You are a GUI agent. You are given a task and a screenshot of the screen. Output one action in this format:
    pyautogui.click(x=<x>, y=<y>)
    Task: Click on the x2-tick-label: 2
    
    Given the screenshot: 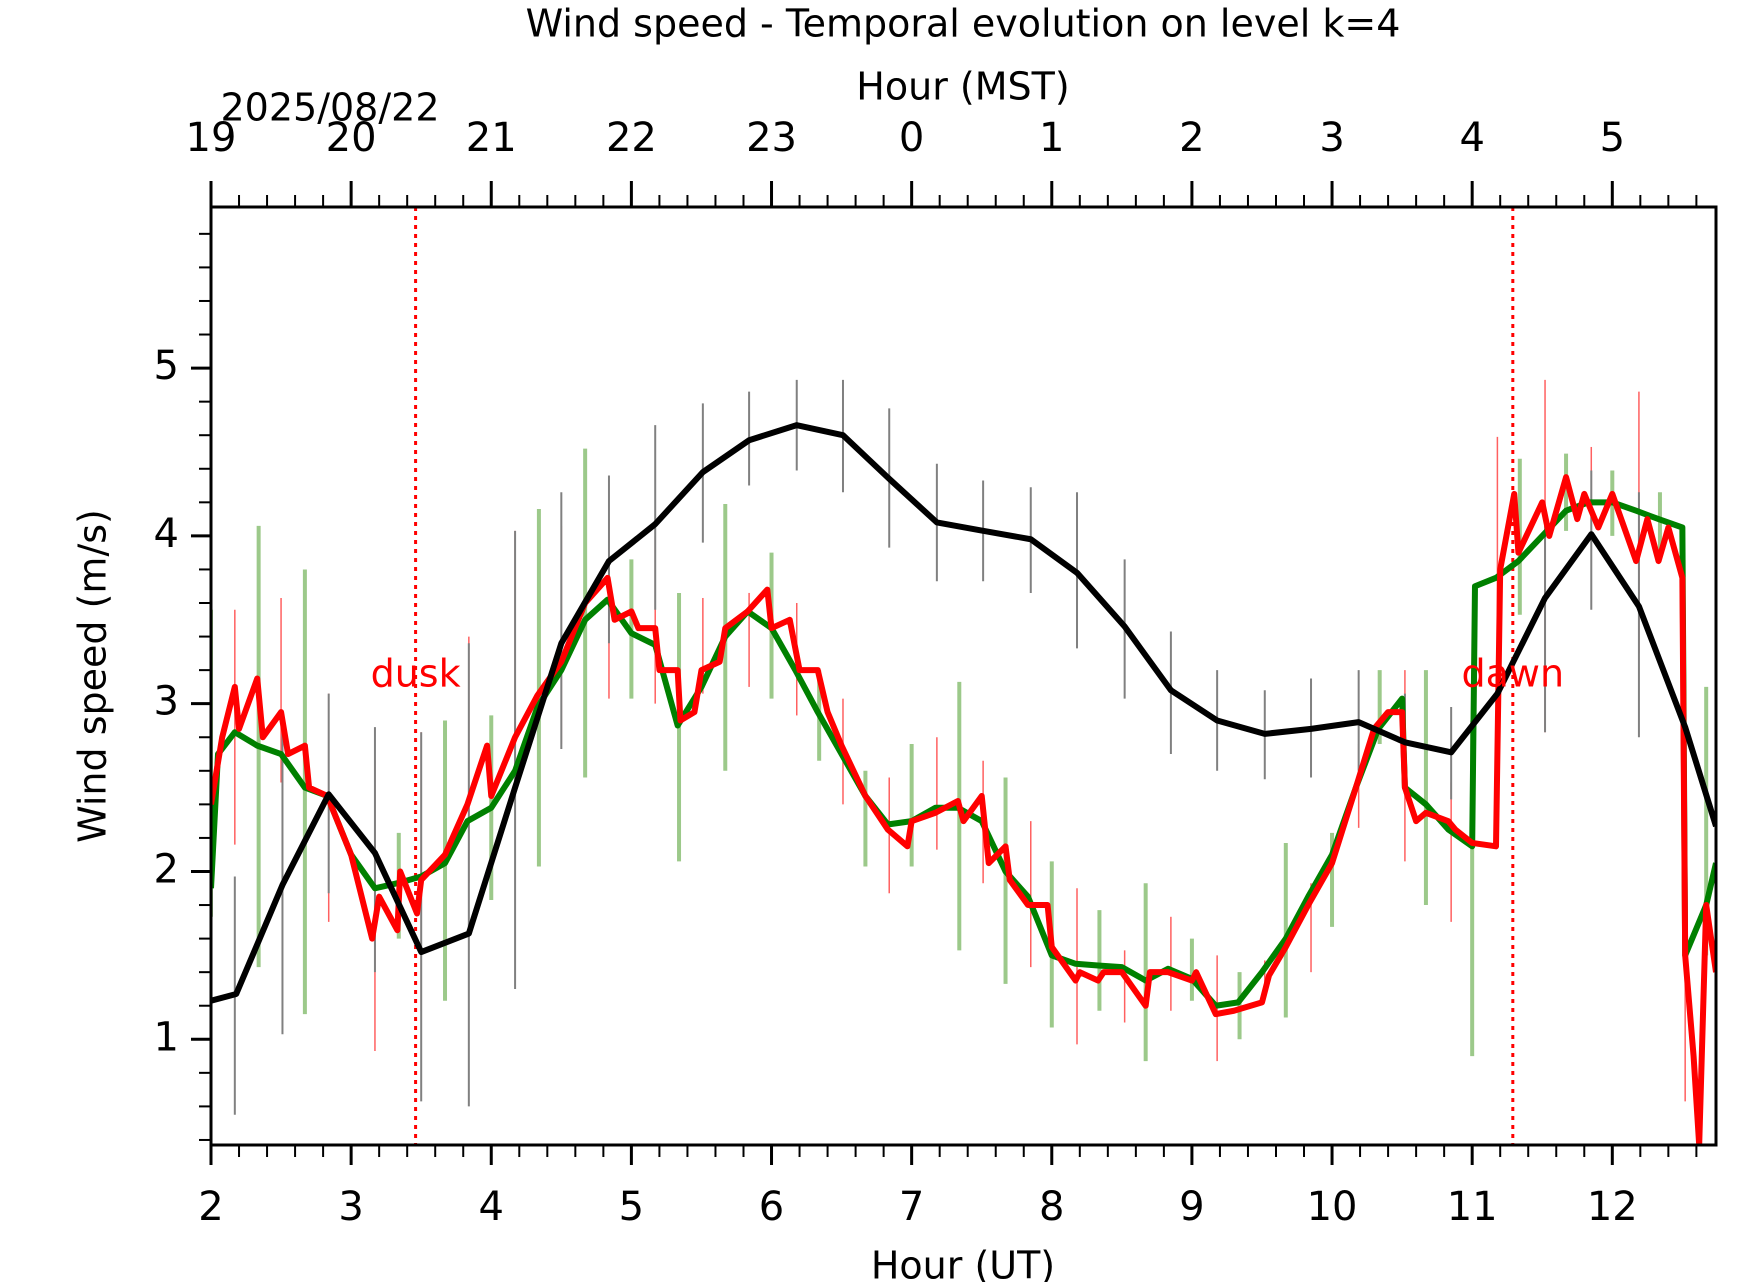 What is the action you would take?
    pyautogui.click(x=1191, y=138)
    